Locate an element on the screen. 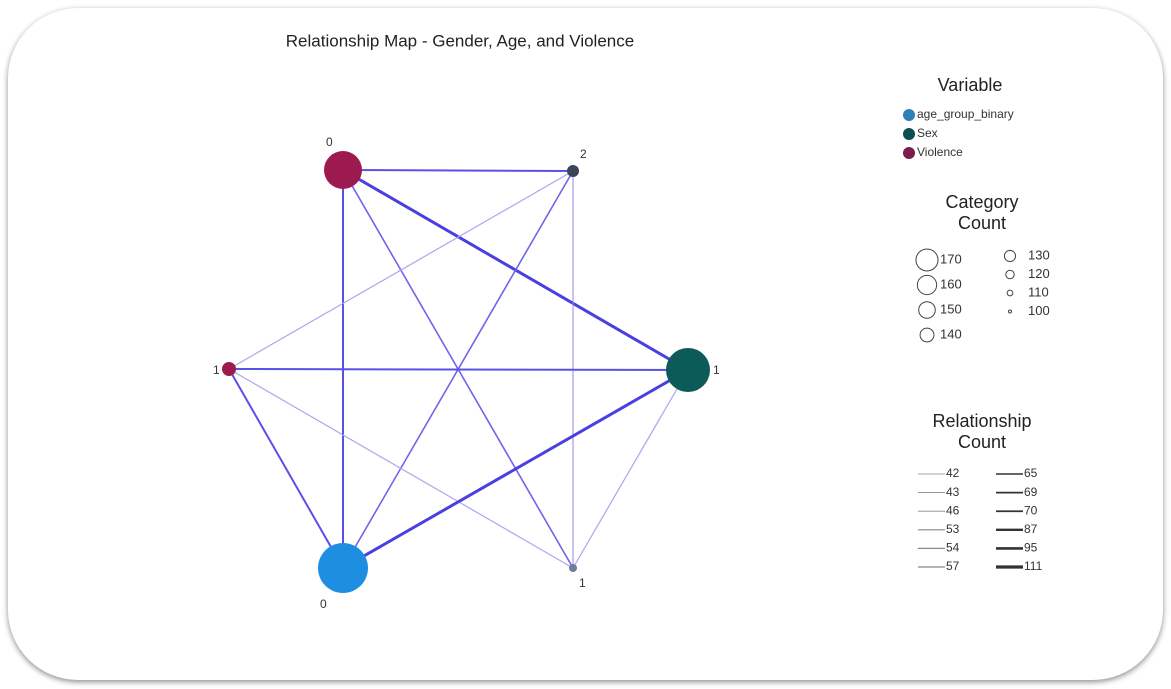 The image size is (1171, 689). size-label: 120 is located at coordinates (1039, 273).